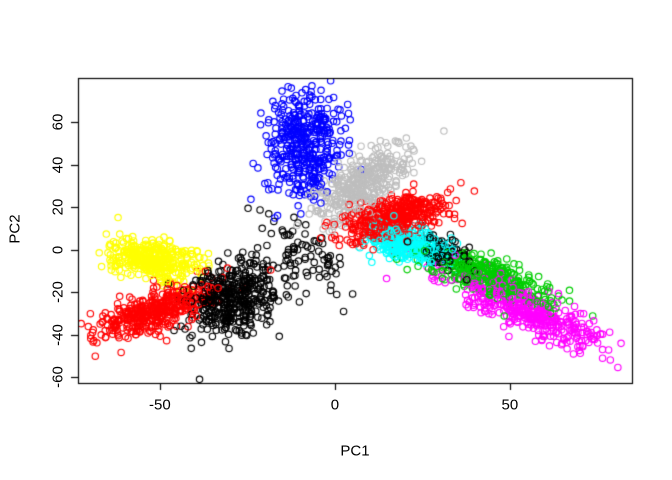 The width and height of the screenshot is (672, 480). What do you see at coordinates (510, 405) in the screenshot?
I see `x-tick-label: 50` at bounding box center [510, 405].